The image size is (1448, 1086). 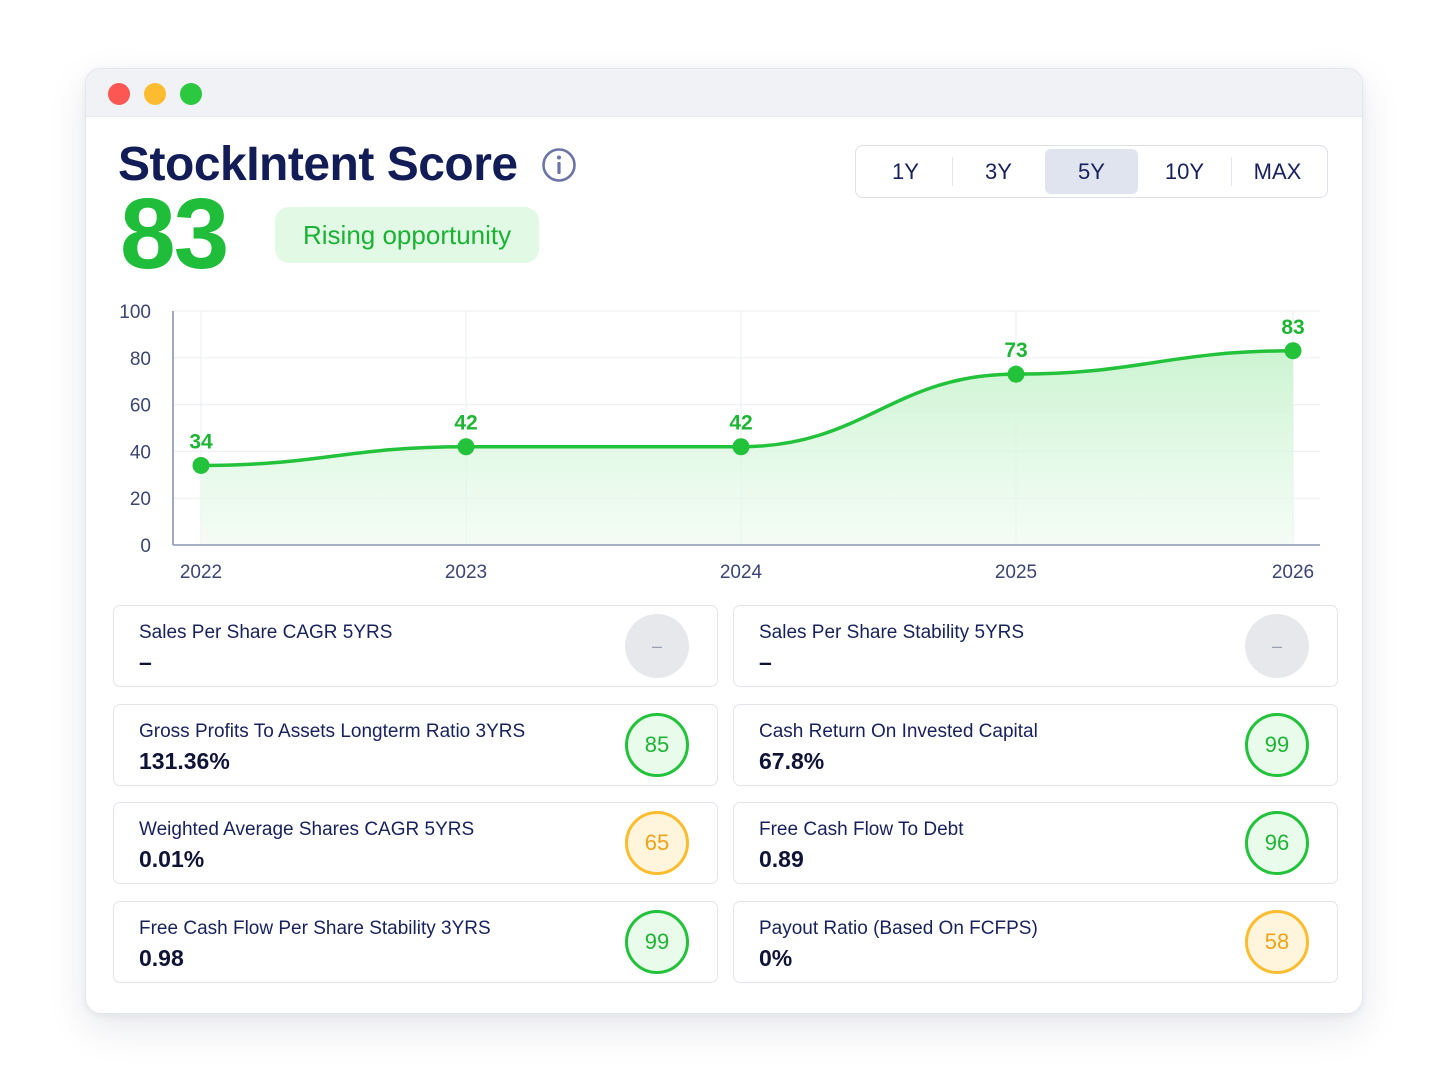 I want to click on time-range-selector: 1Y 3Y 5Y 10Y MAX, so click(x=1091, y=171).